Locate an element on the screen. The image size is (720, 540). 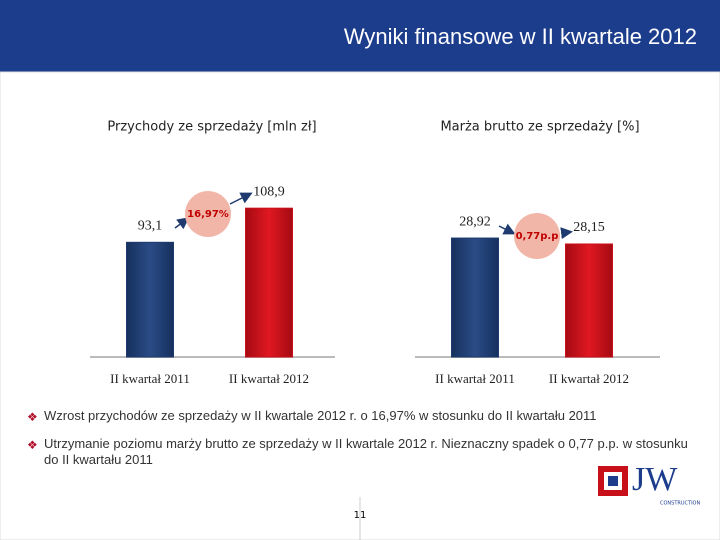
annotation: 0,77p.p is located at coordinates (537, 236).